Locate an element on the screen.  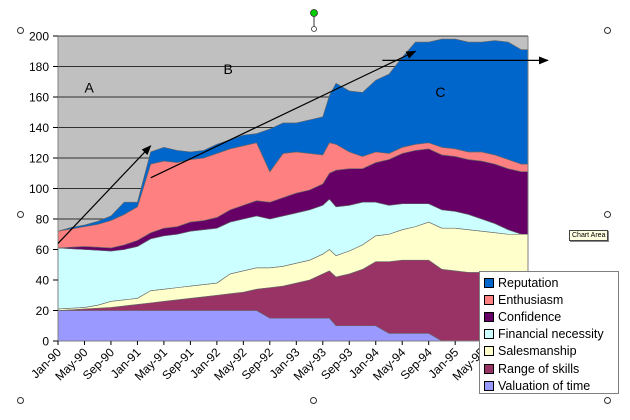
legend-item-enthusiasm: Enthusiasm is located at coordinates (551, 299).